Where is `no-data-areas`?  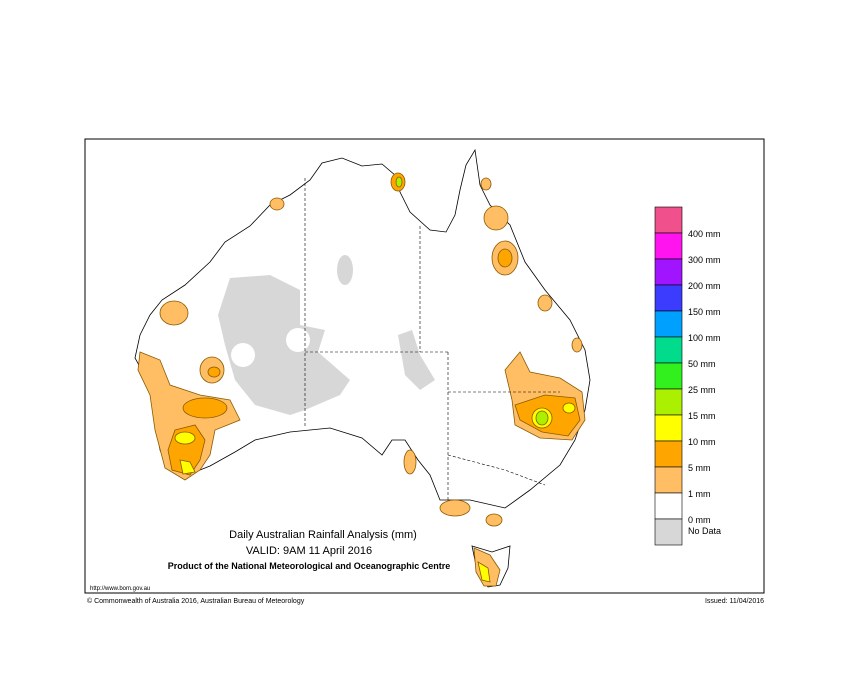 no-data-areas is located at coordinates (326, 335).